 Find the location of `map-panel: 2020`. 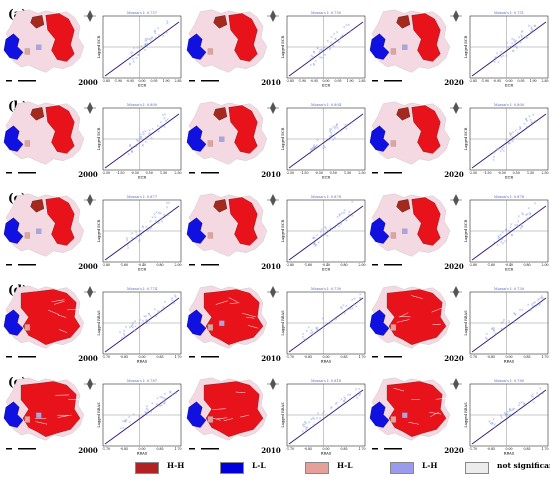

map-panel: 2020 is located at coordinates (416, 48).